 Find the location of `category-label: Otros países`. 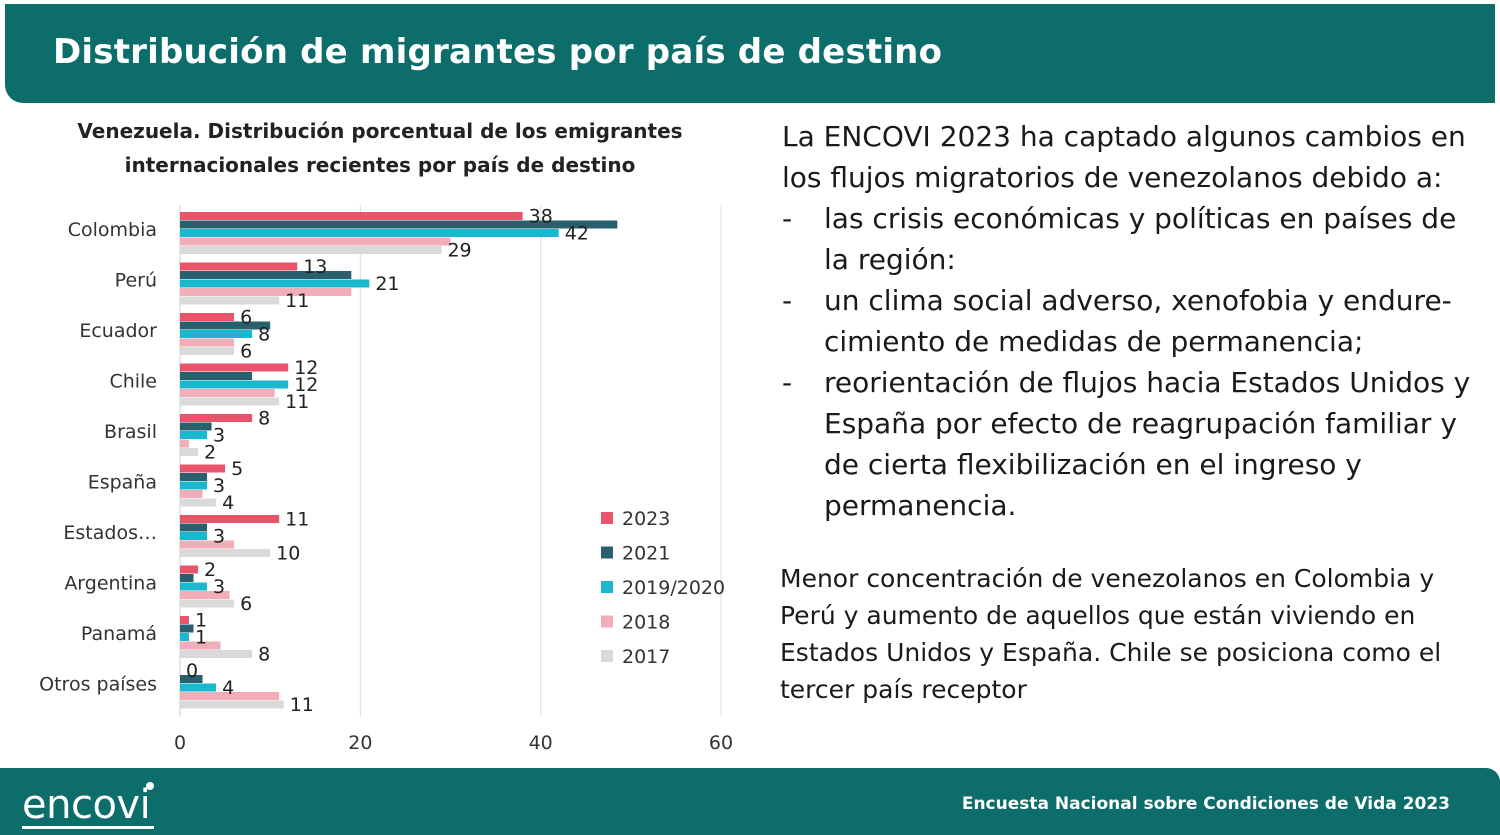

category-label: Otros países is located at coordinates (98, 685).